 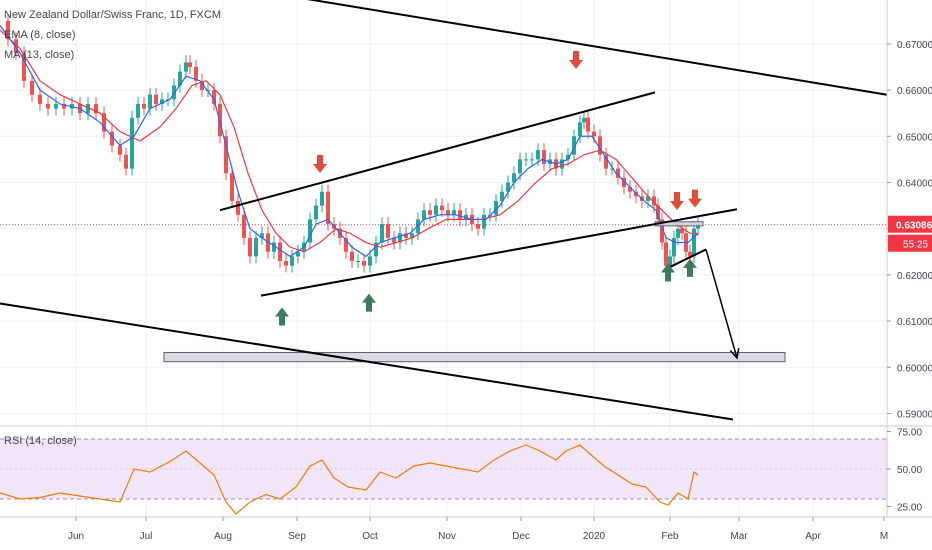 What do you see at coordinates (909, 433) in the screenshot?
I see `rsi-tick-label: 75.00` at bounding box center [909, 433].